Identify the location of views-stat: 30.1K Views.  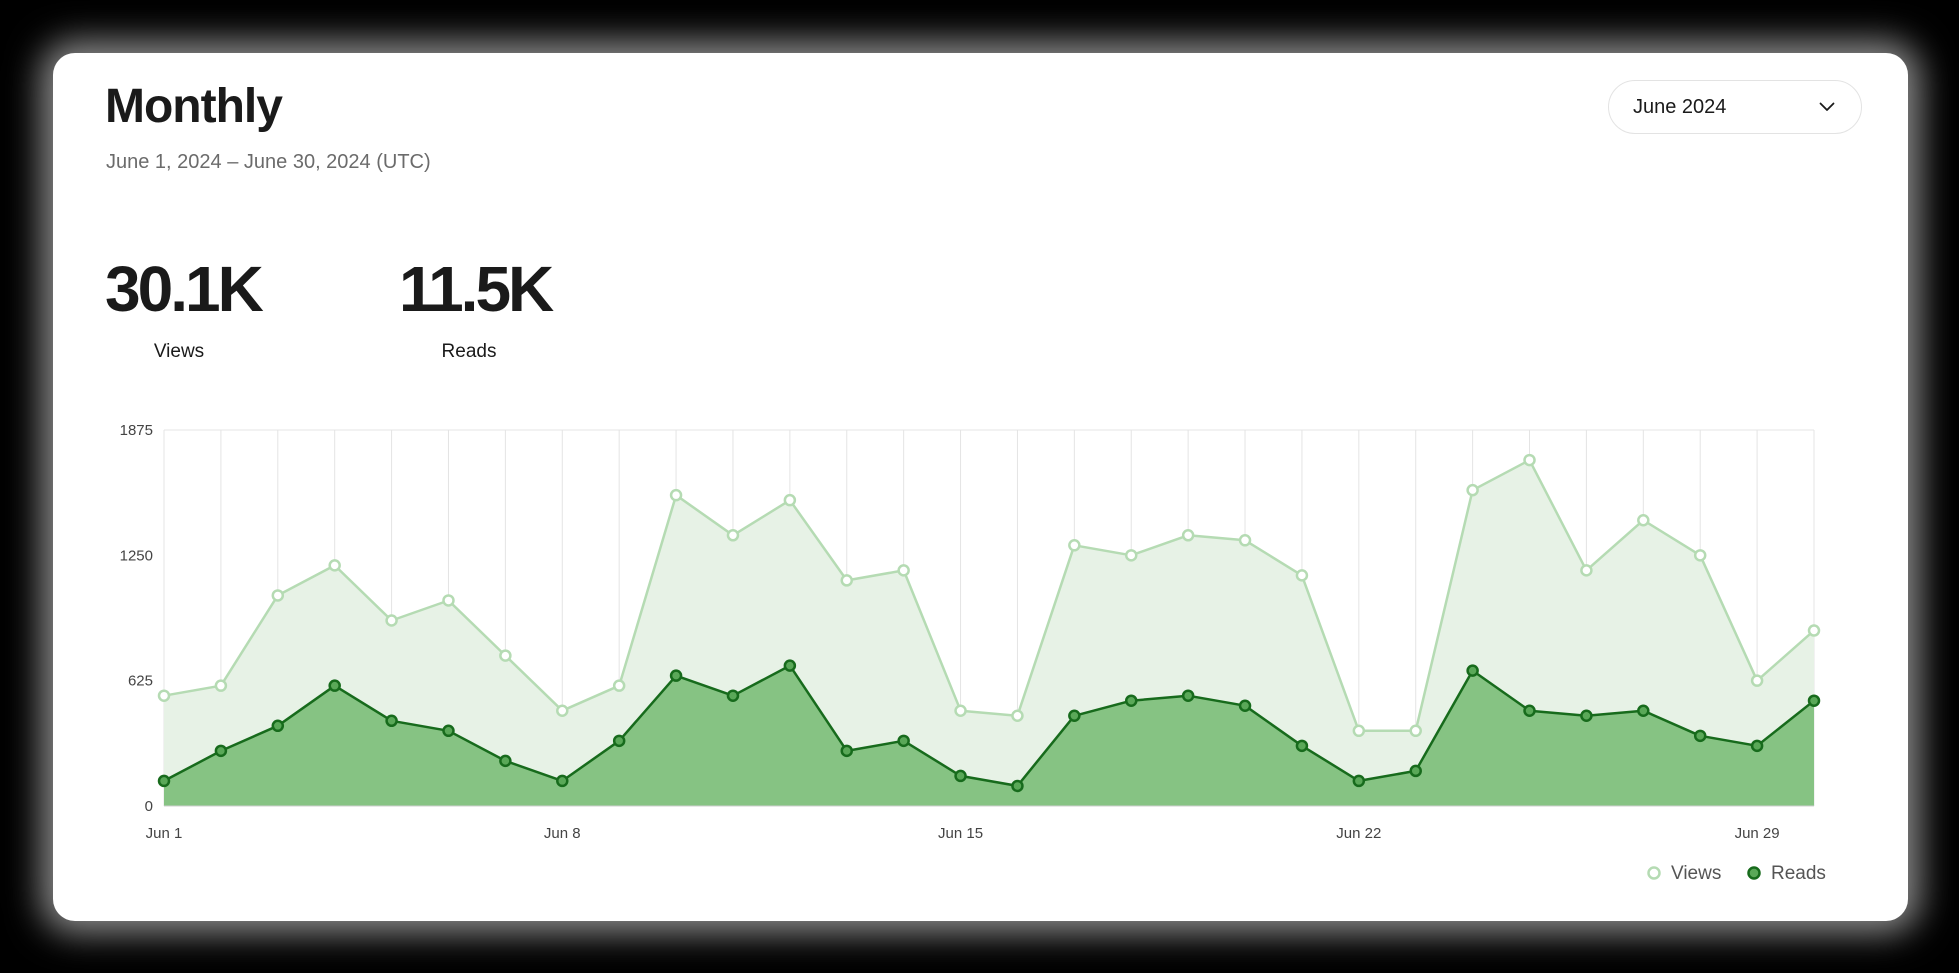
(184, 308).